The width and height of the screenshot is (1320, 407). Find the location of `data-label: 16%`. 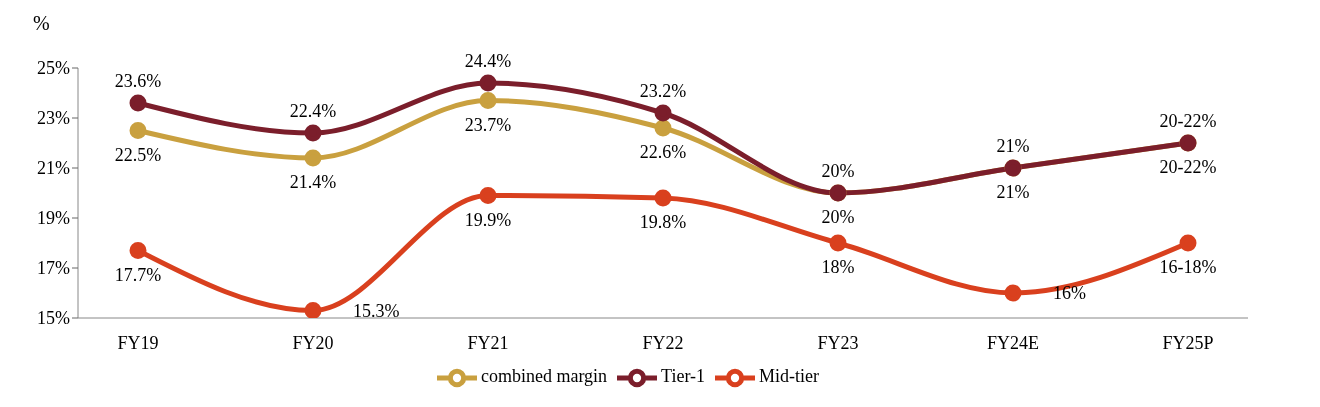

data-label: 16% is located at coordinates (1069, 293).